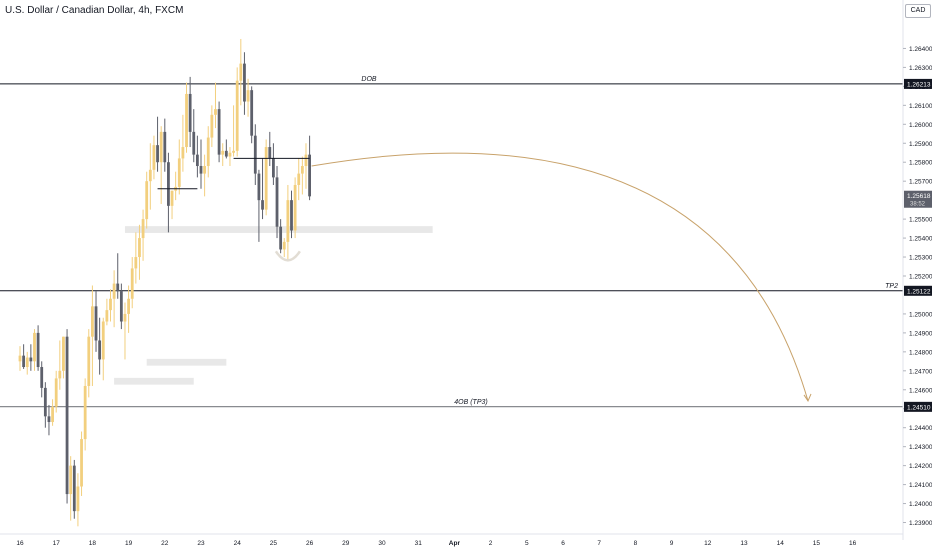 The image size is (932, 550). I want to click on projection-arrow-head, so click(807, 397).